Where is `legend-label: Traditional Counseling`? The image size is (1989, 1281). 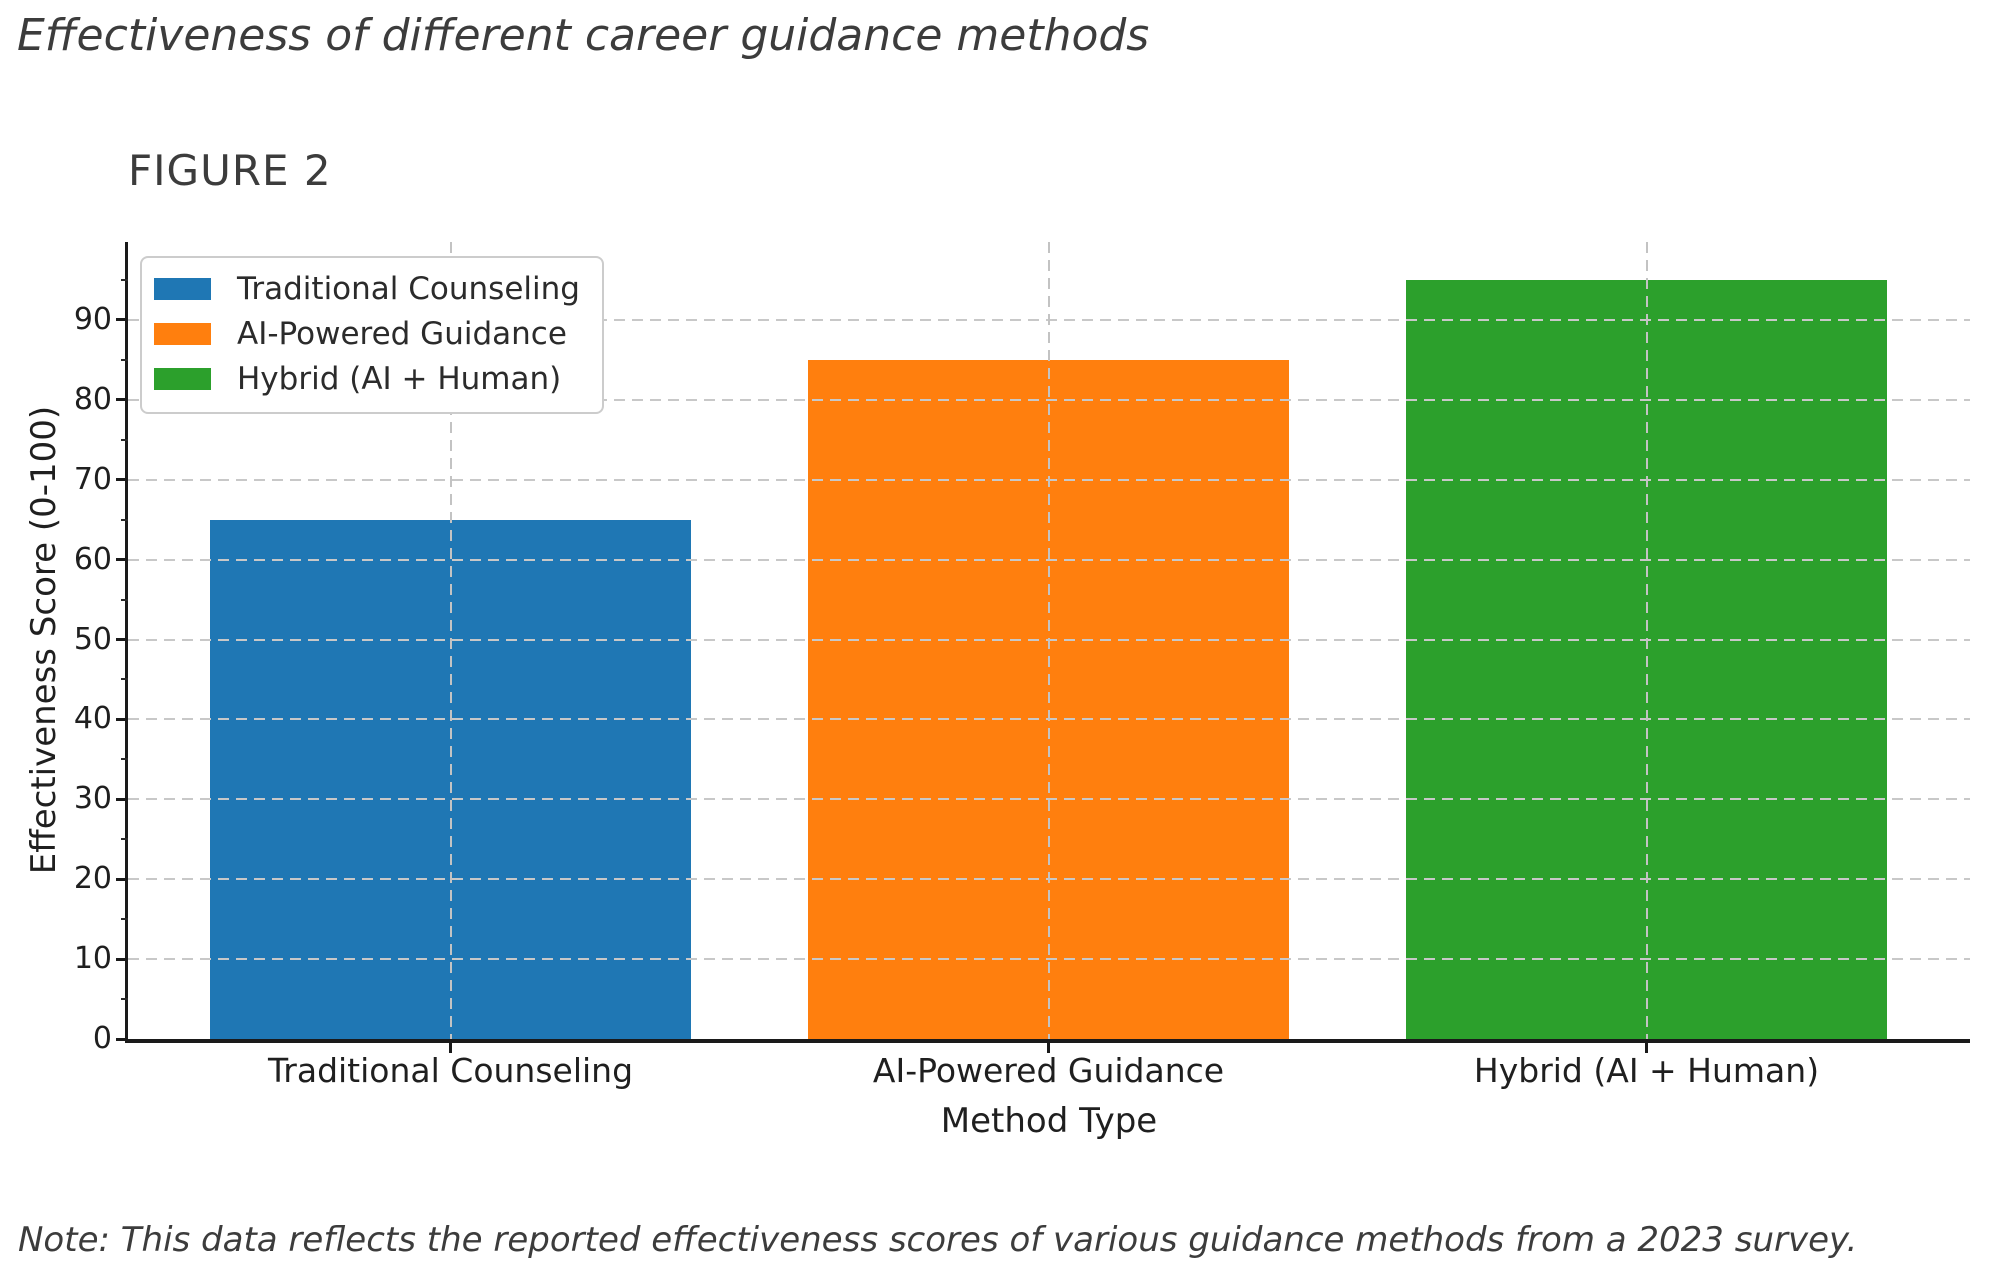 legend-label: Traditional Counseling is located at coordinates (408, 289).